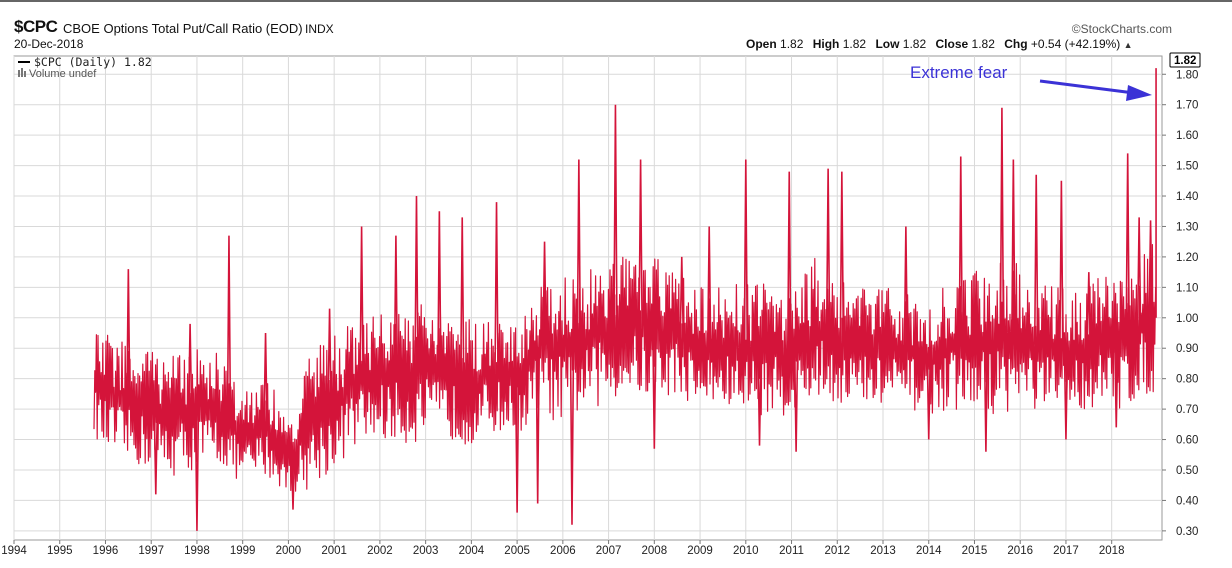 This screenshot has width=1232, height=568. I want to click on x-tick-label: 2009, so click(700, 551).